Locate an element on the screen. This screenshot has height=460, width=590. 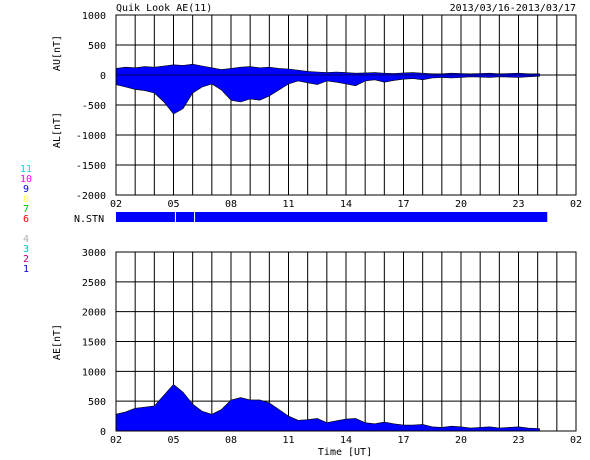
ae-axis-label: AE[nT] is located at coordinates (57, 342).